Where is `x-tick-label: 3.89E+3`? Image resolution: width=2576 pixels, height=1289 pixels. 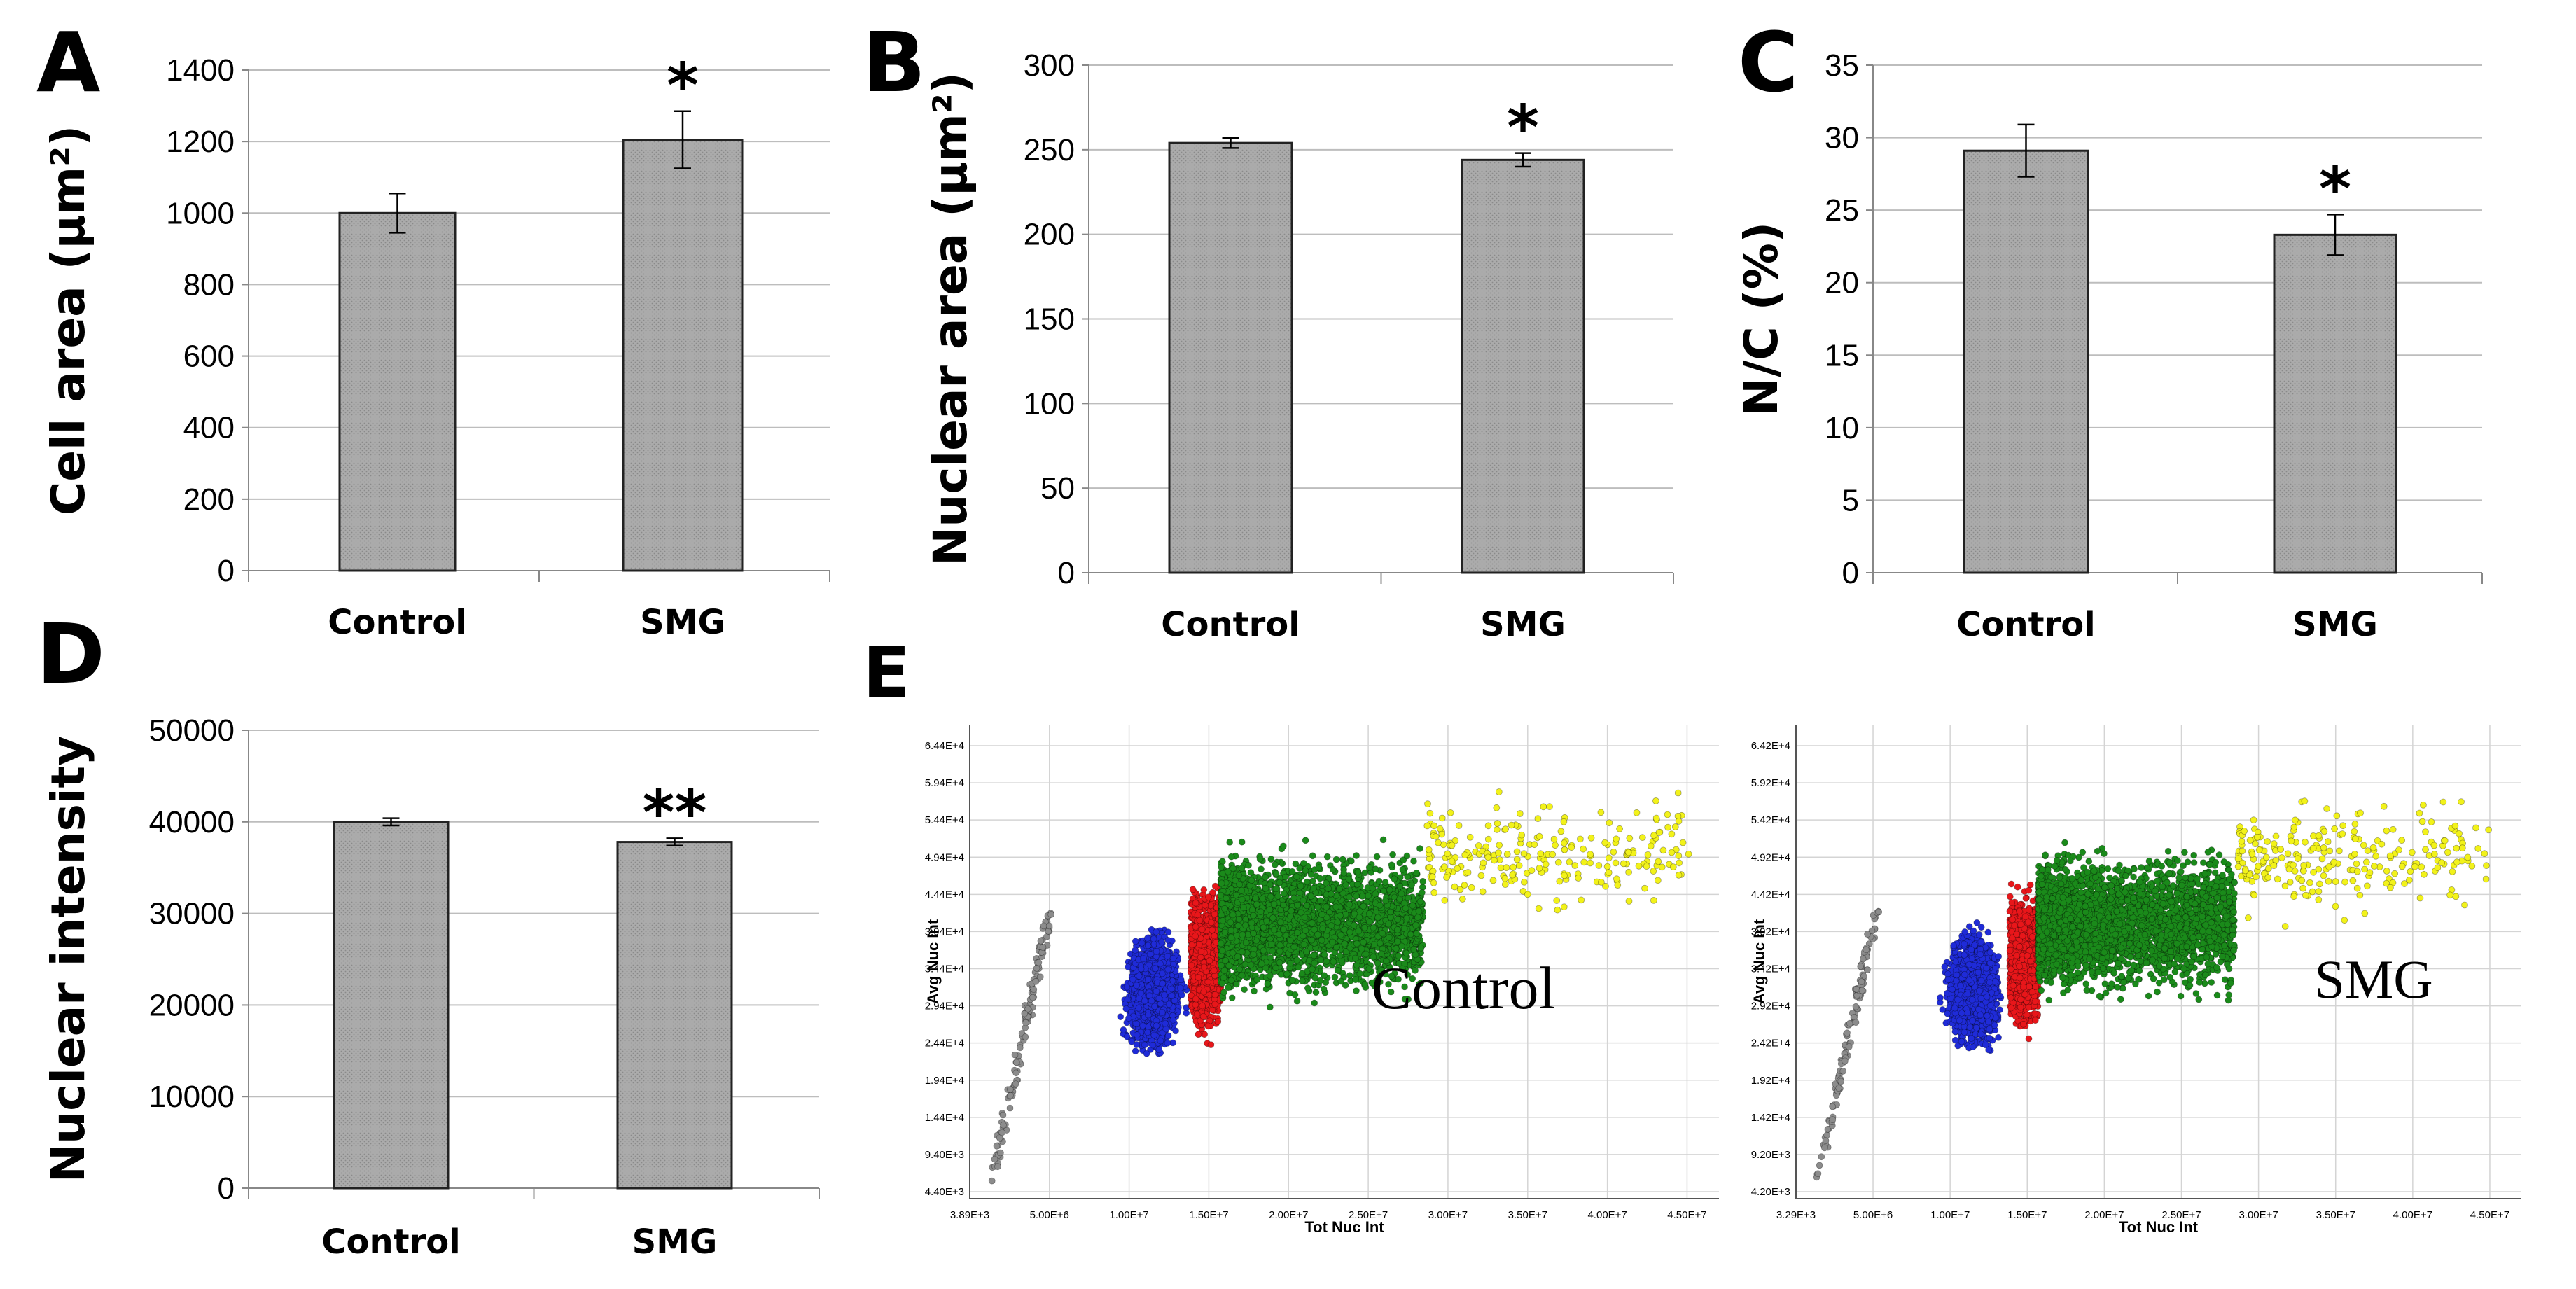
x-tick-label: 3.89E+3 is located at coordinates (969, 1215).